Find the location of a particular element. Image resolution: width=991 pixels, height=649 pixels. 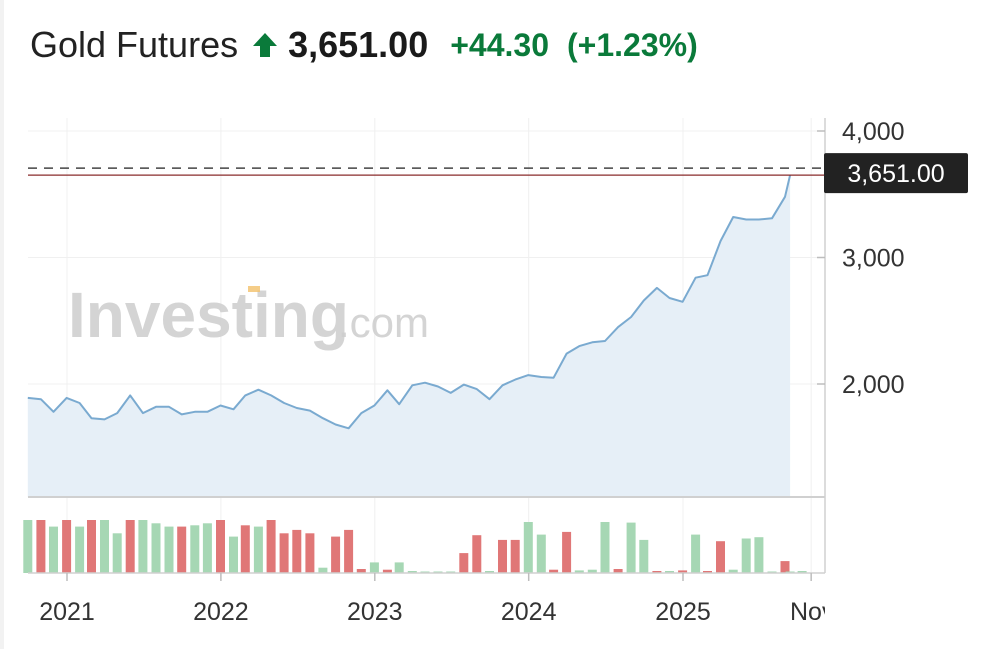

last-price-badge: 3,651.00 is located at coordinates (896, 173).